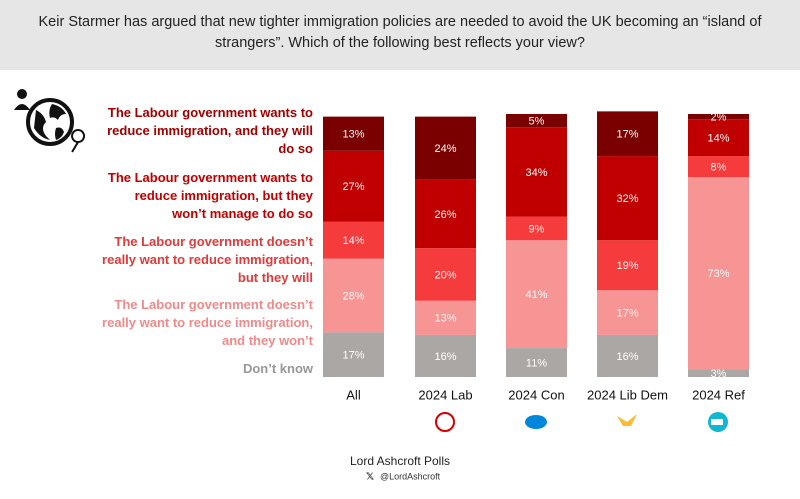  I want to click on x-tick-label: All, so click(353, 394).